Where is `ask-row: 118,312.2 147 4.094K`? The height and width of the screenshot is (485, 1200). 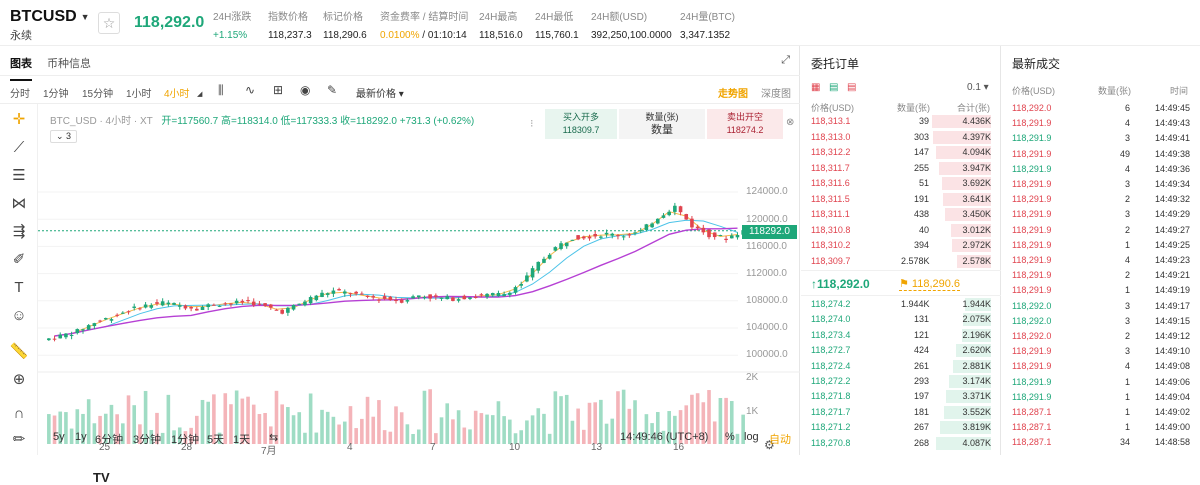 ask-row: 118,312.2 147 4.094K is located at coordinates (901, 152).